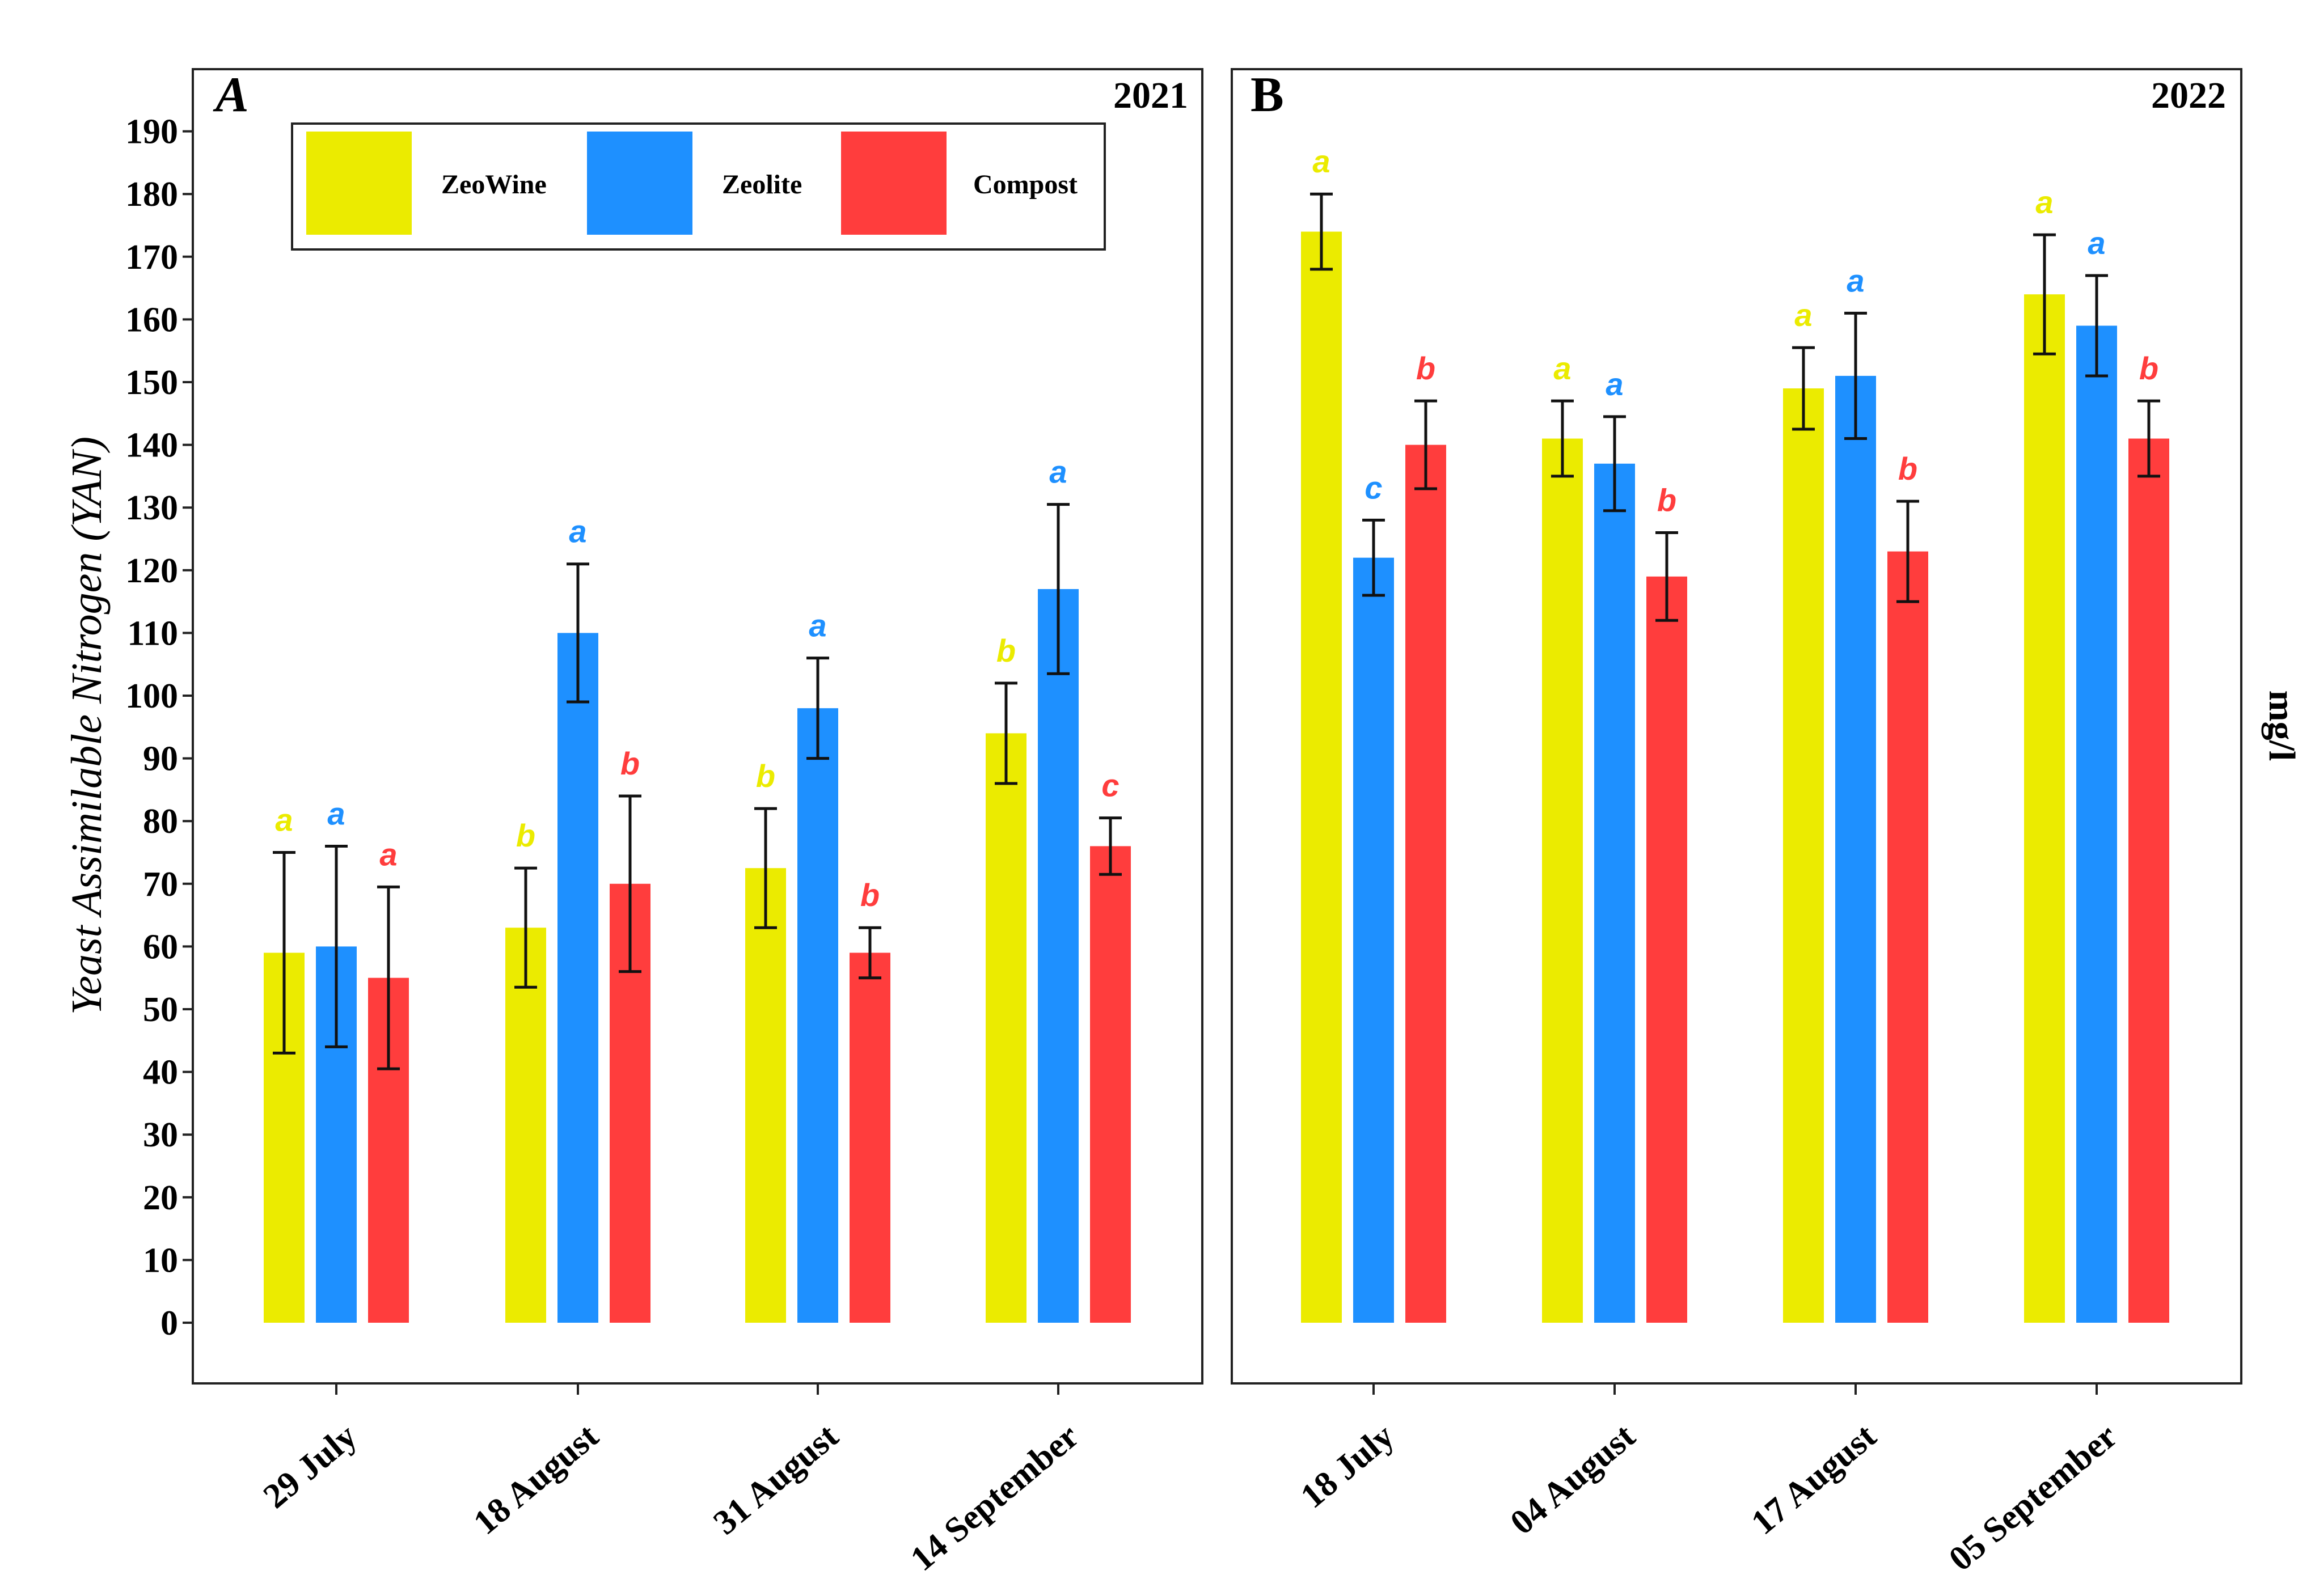 The image size is (2315, 1596). What do you see at coordinates (765, 1095) in the screenshot?
I see `bar-a-2-zeowine` at bounding box center [765, 1095].